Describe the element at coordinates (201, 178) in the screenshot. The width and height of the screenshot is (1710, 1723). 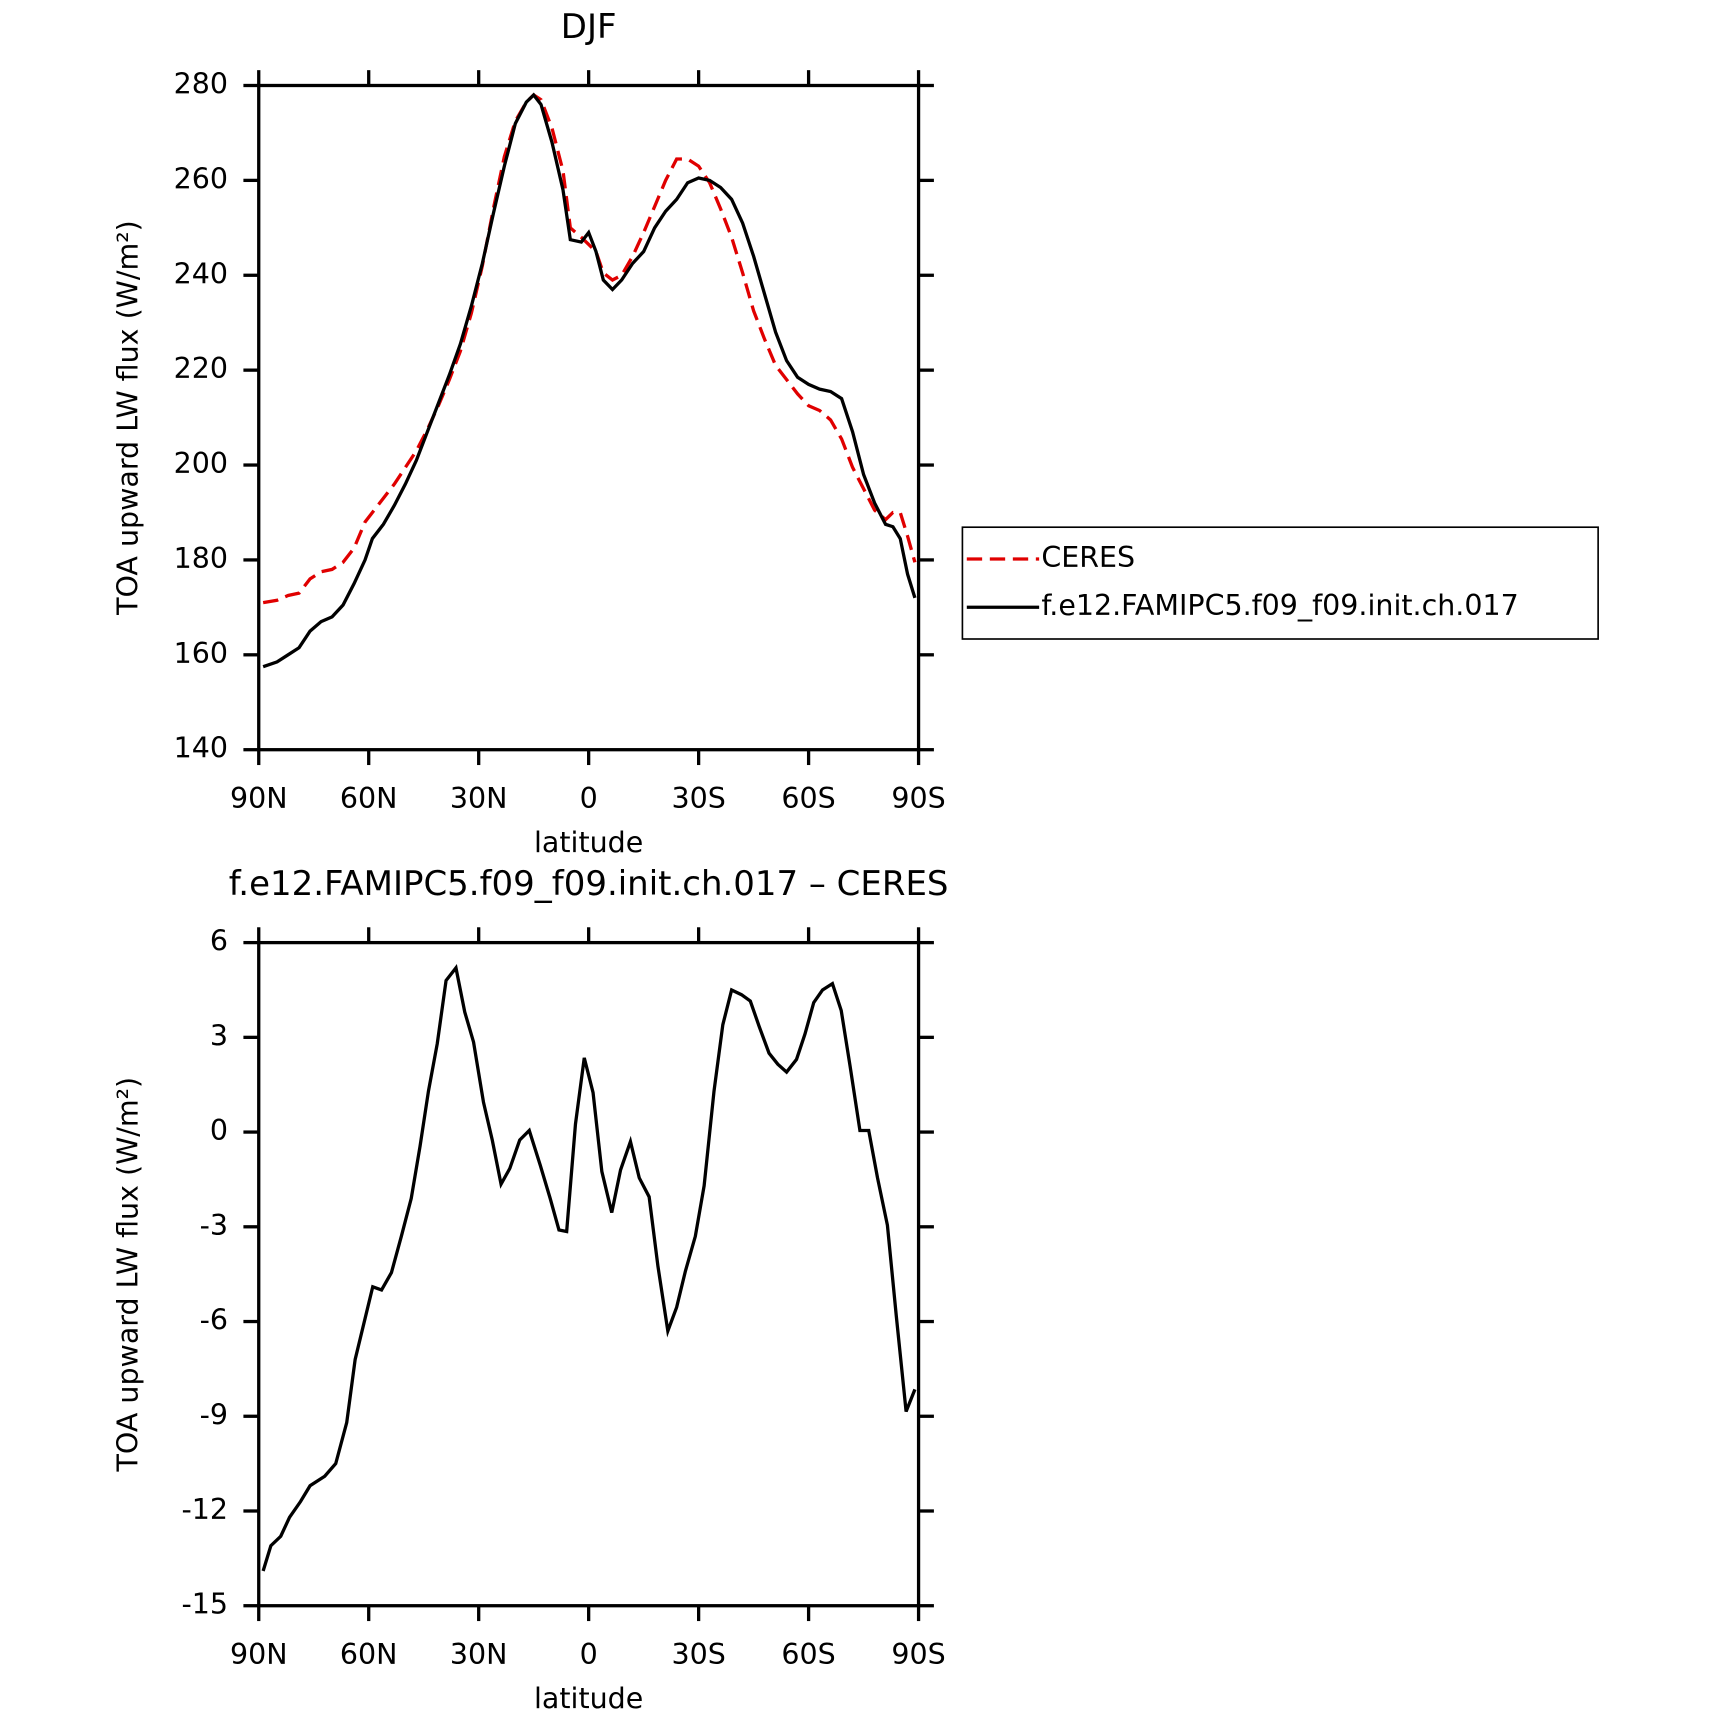
I see `y-tick-label: 260` at that location.